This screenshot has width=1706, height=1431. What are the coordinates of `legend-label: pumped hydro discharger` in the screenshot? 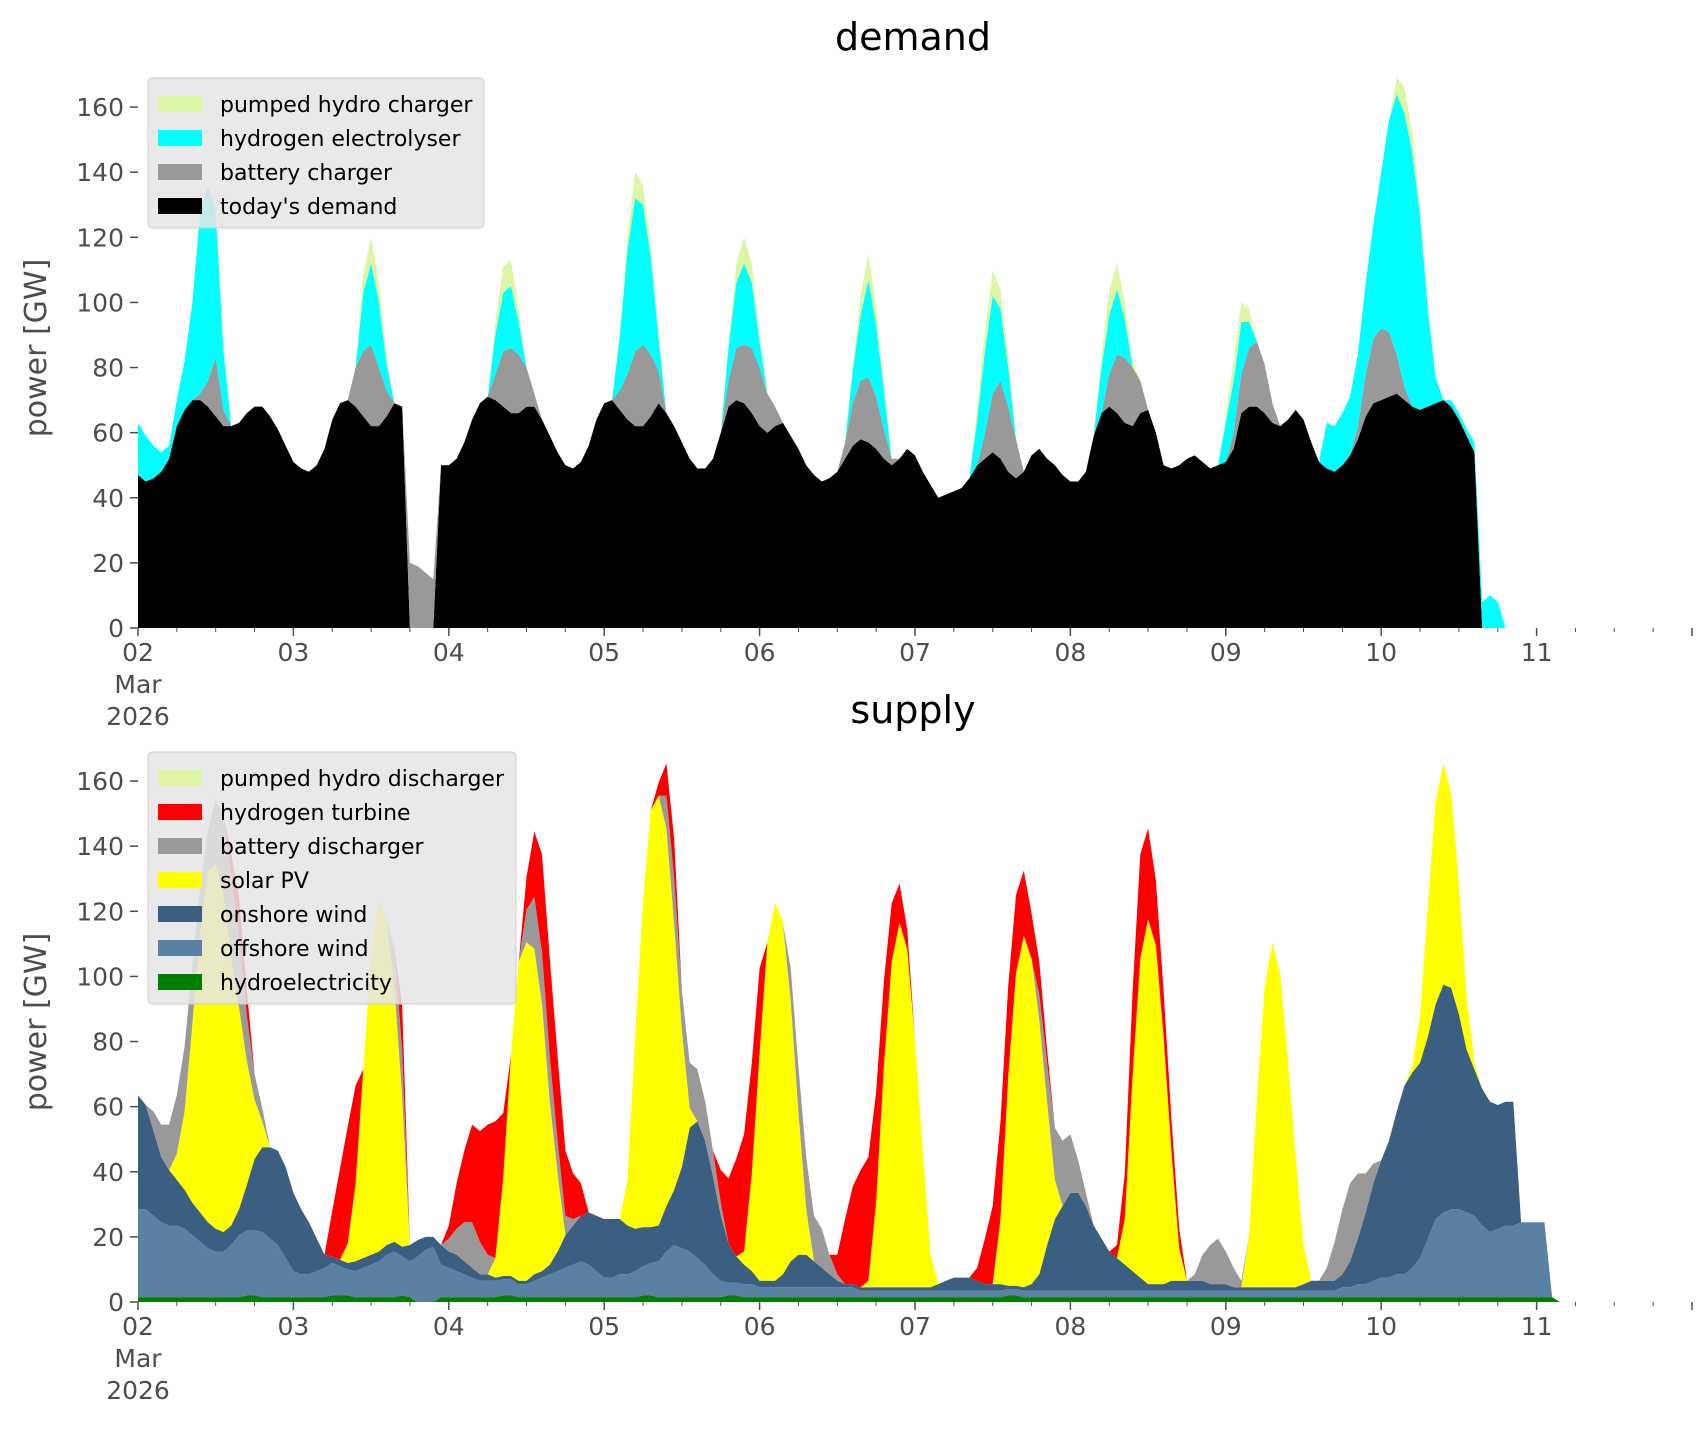 It's located at (362, 779).